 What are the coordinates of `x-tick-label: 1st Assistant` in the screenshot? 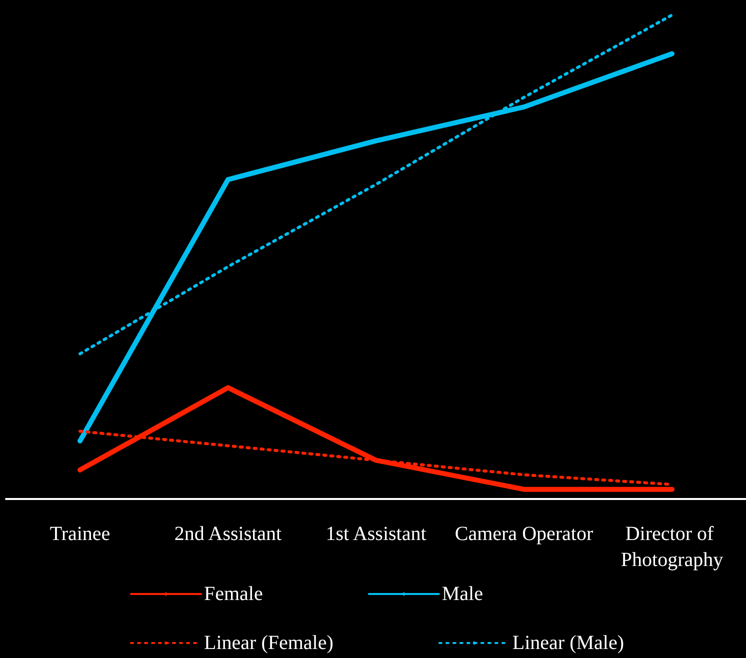 It's located at (376, 534).